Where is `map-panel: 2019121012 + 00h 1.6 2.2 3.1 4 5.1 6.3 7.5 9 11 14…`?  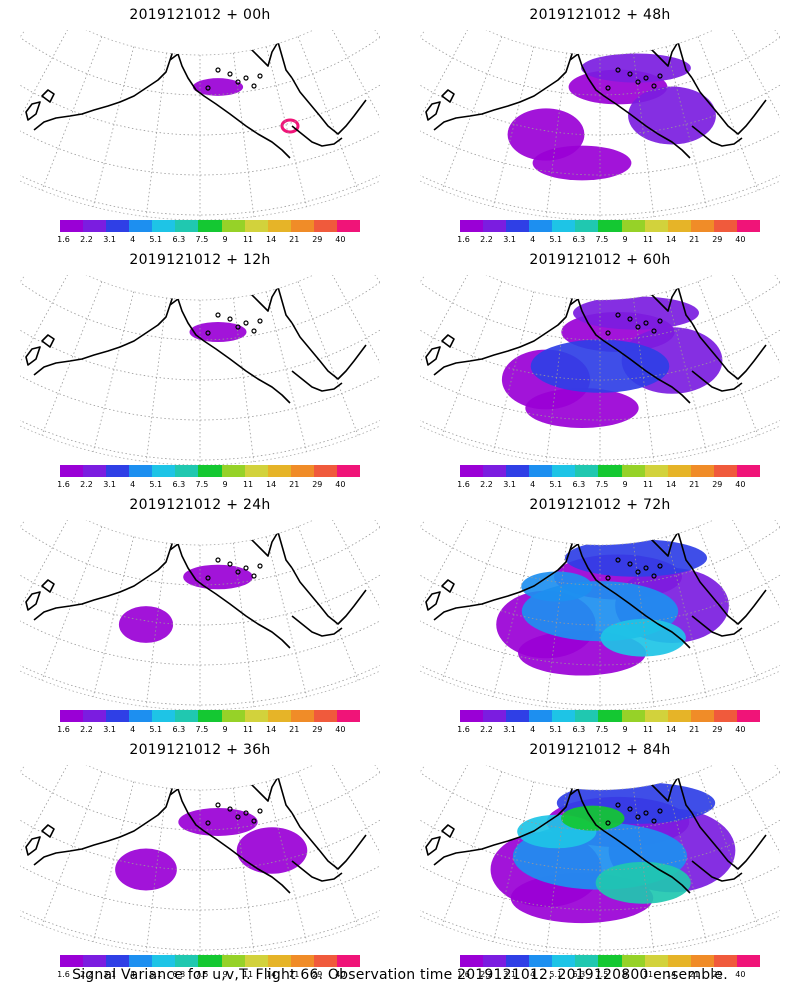 map-panel: 2019121012 + 00h 1.6 2.2 3.1 4 5.1 6.3 7.5 9 11 14… is located at coordinates (200, 122).